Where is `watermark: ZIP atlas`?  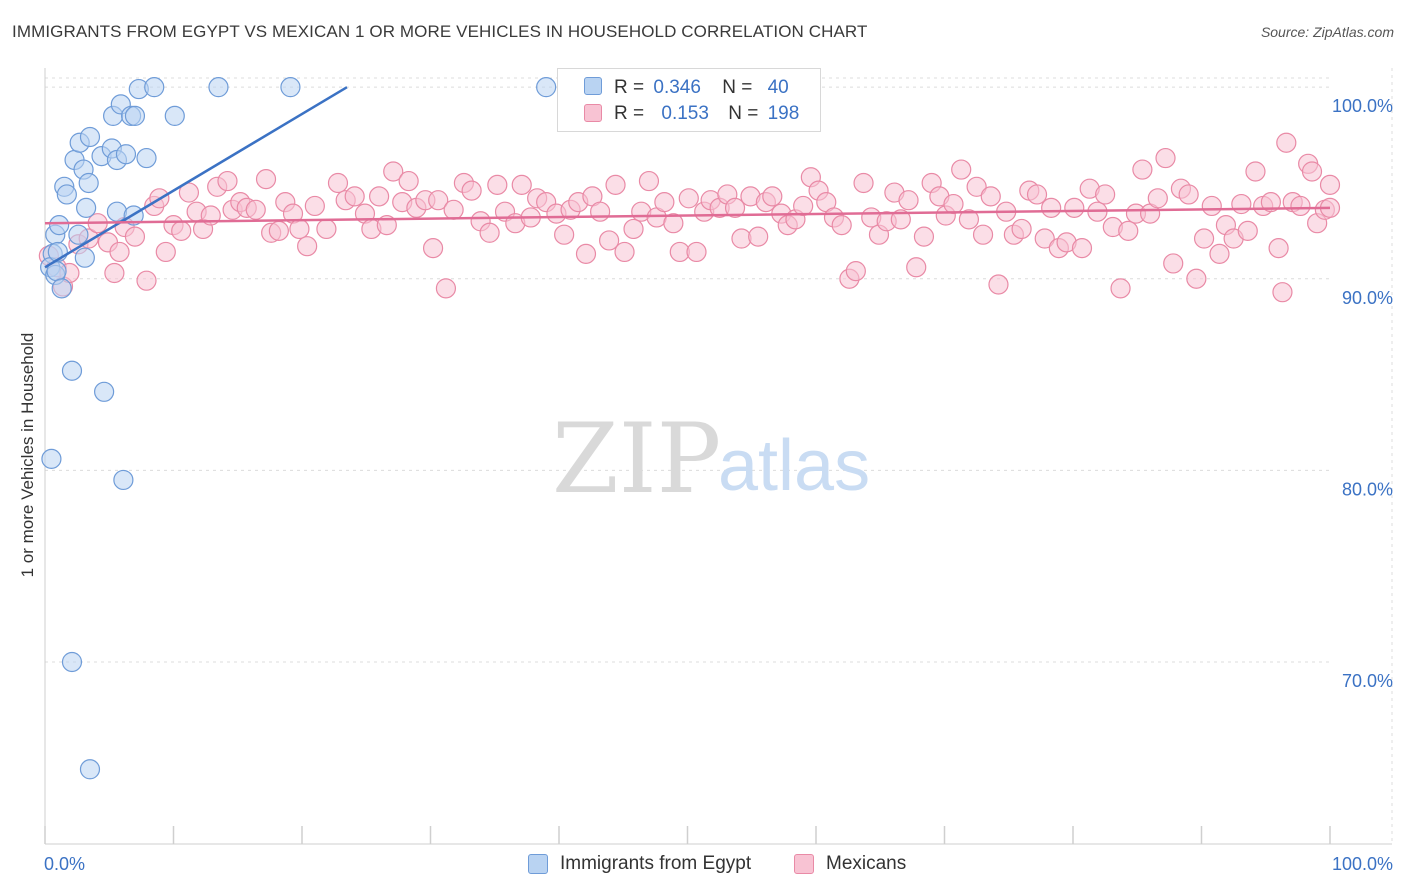 watermark: ZIP atlas is located at coordinates (711, 459).